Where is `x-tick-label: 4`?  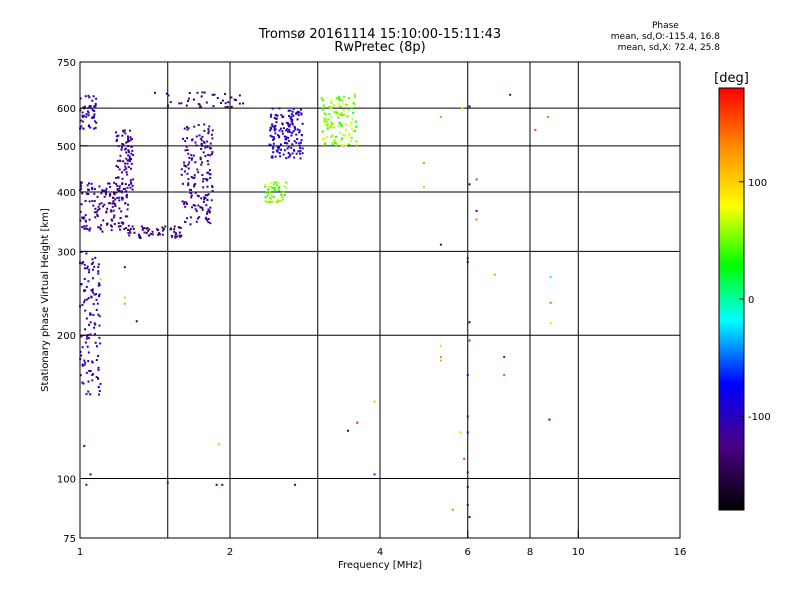 x-tick-label: 4 is located at coordinates (380, 552).